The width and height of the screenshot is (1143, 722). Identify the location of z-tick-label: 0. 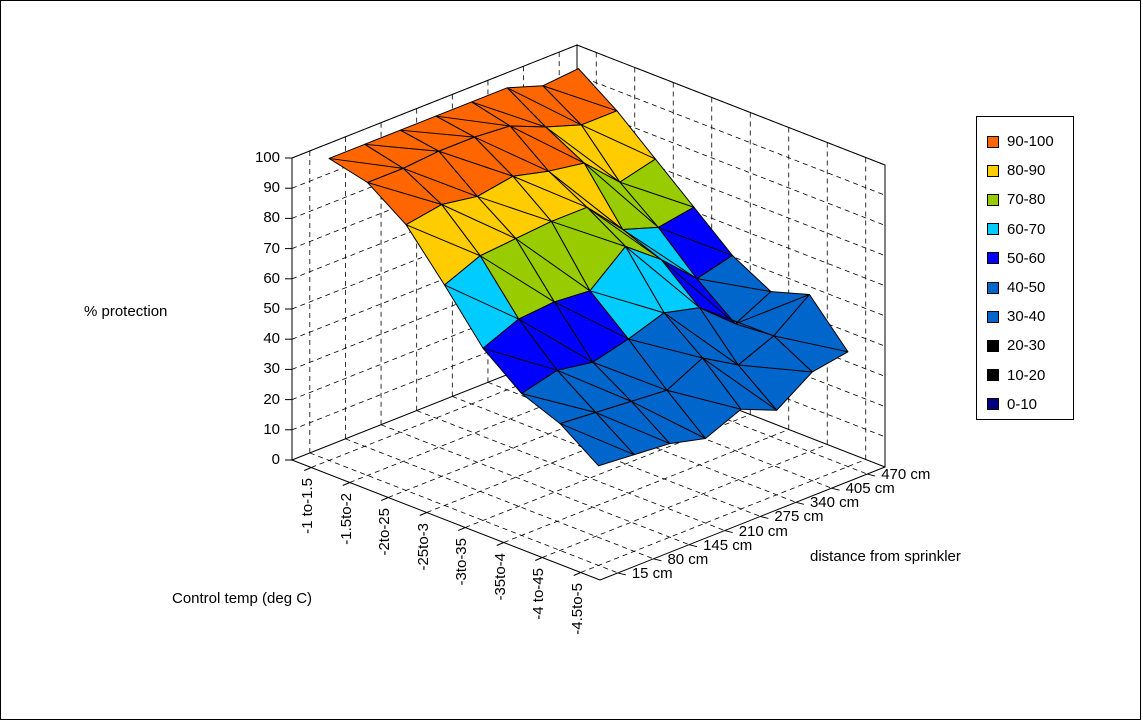
(275, 459).